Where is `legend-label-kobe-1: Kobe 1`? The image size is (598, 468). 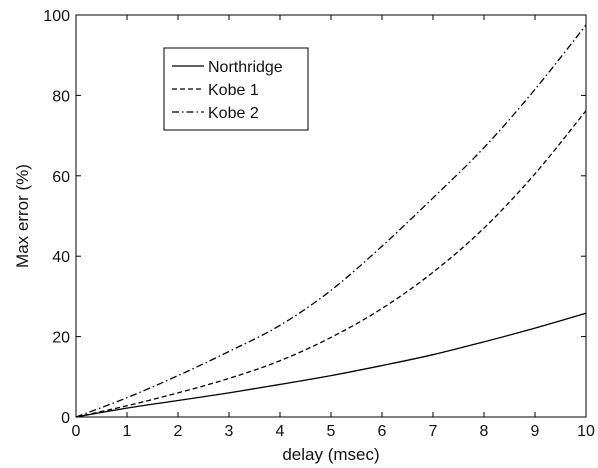 legend-label-kobe-1: Kobe 1 is located at coordinates (233, 90).